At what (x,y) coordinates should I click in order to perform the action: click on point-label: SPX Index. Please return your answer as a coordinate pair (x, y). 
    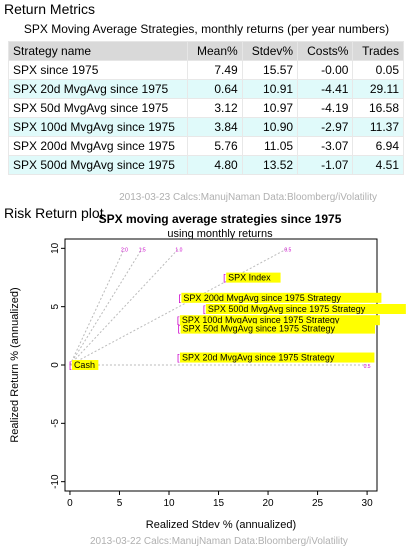
    Looking at the image, I should click on (249, 278).